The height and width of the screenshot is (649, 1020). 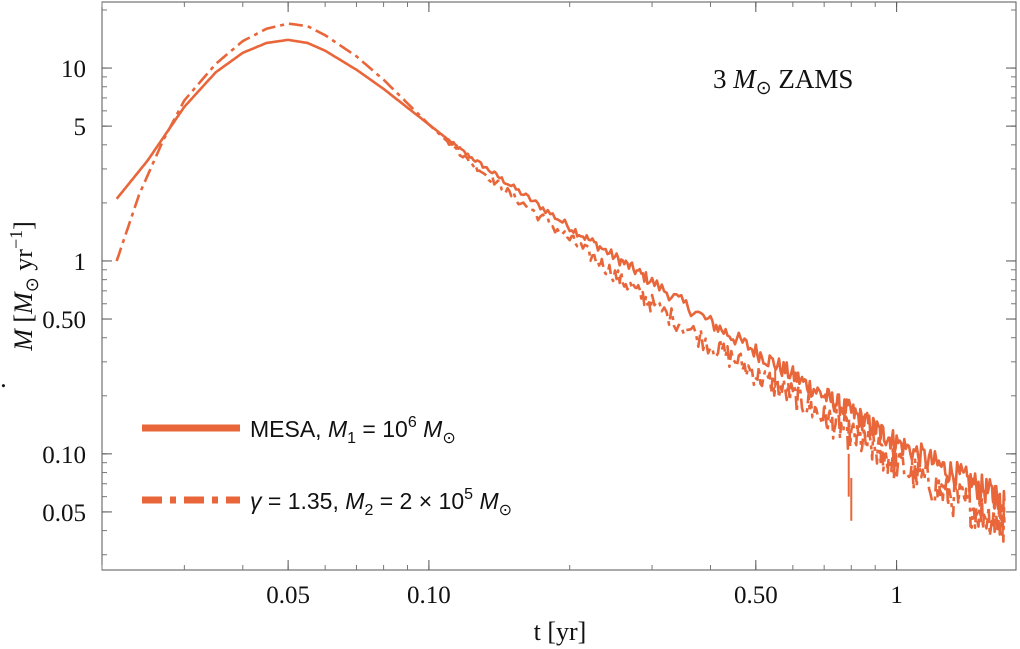 I want to click on annotation-sub: ⊙, so click(x=764, y=88).